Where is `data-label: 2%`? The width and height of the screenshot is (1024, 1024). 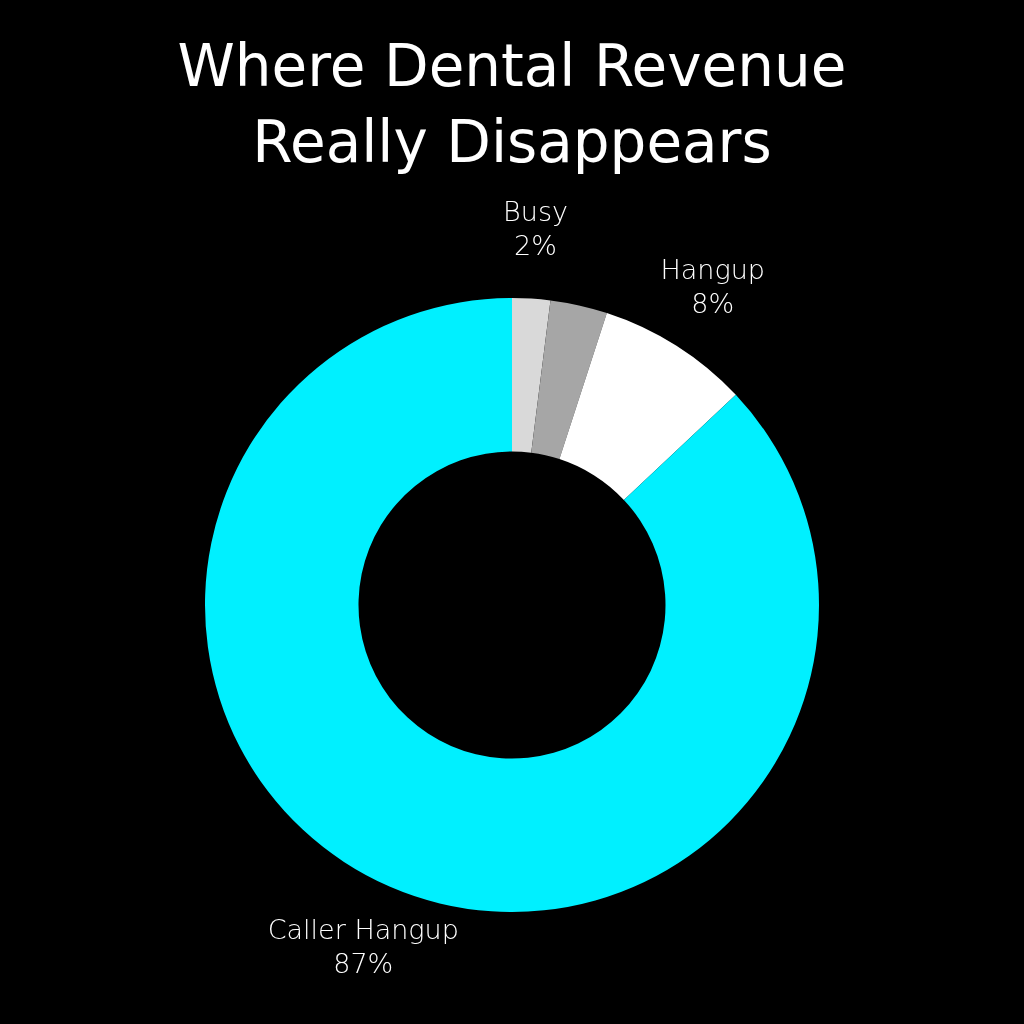
data-label: 2% is located at coordinates (535, 246).